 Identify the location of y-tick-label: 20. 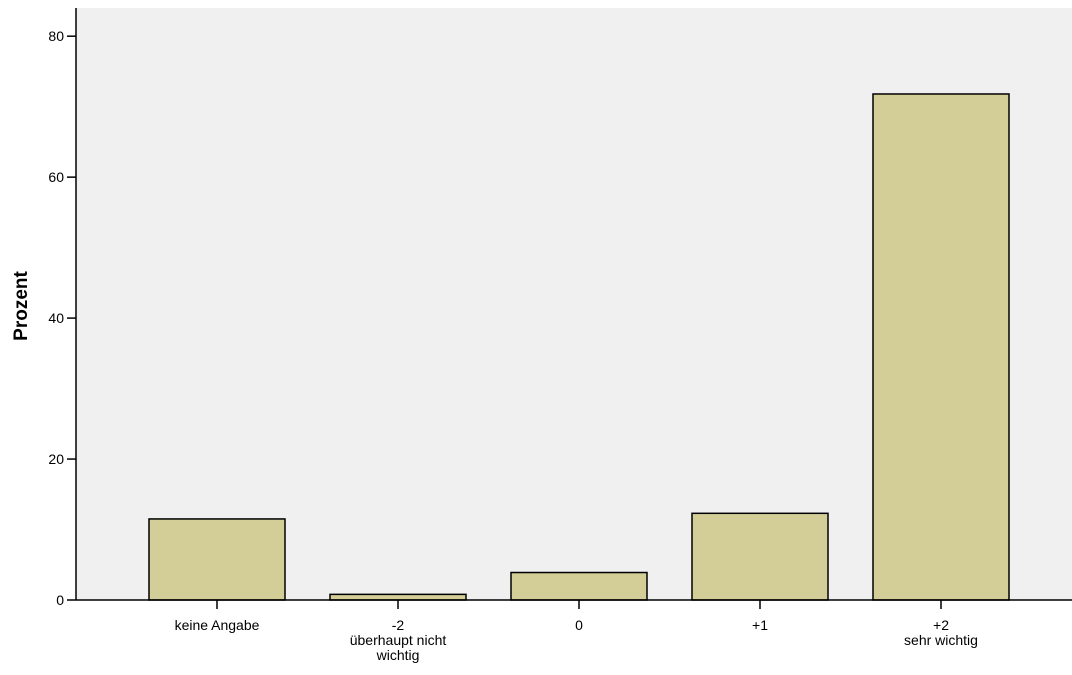
(56, 459).